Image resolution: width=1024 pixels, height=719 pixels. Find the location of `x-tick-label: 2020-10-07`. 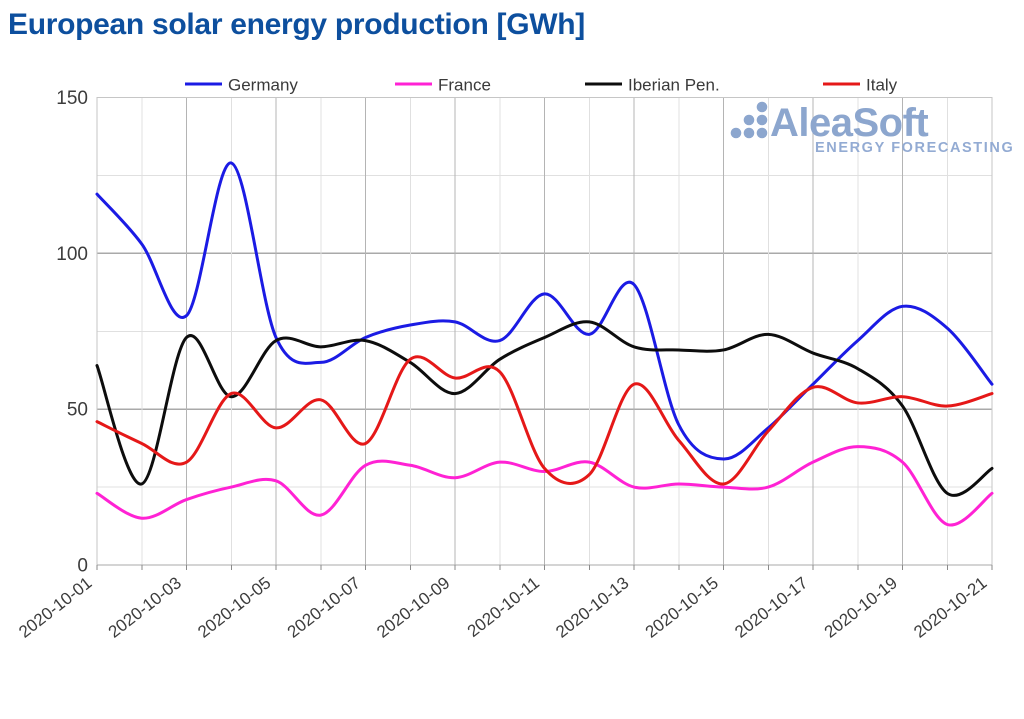

x-tick-label: 2020-10-07 is located at coordinates (324, 607).